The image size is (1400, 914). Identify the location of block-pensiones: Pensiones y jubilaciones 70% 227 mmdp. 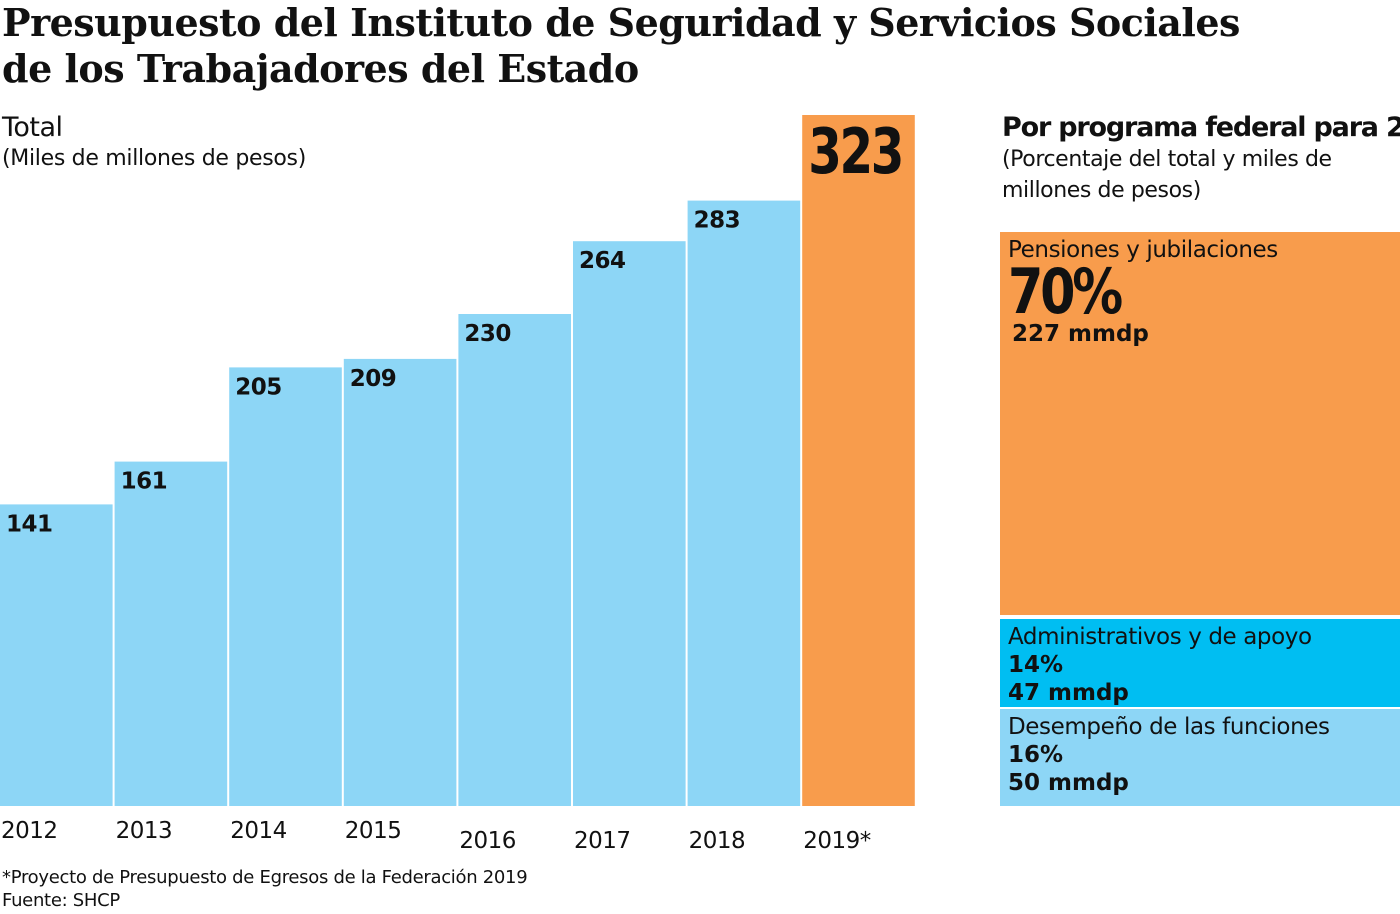
(1200, 423).